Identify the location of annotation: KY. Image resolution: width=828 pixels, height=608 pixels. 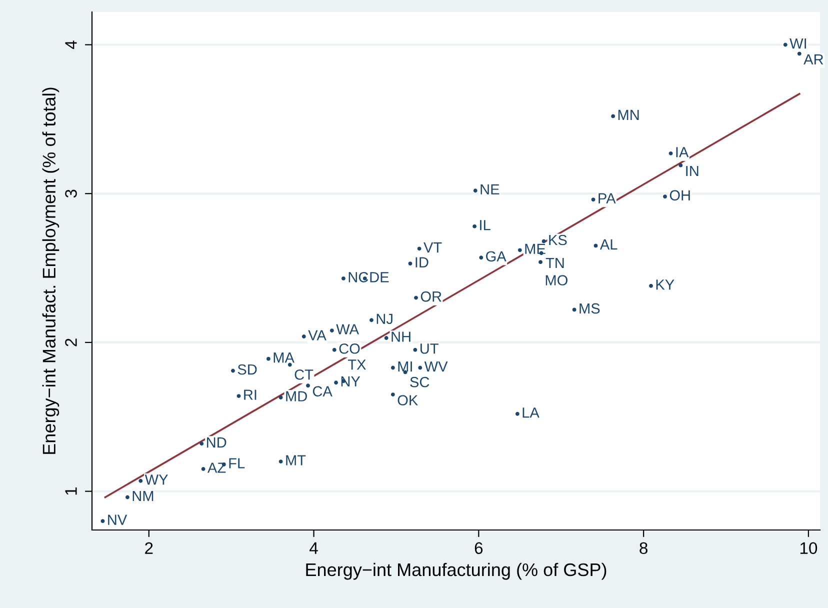
(665, 285).